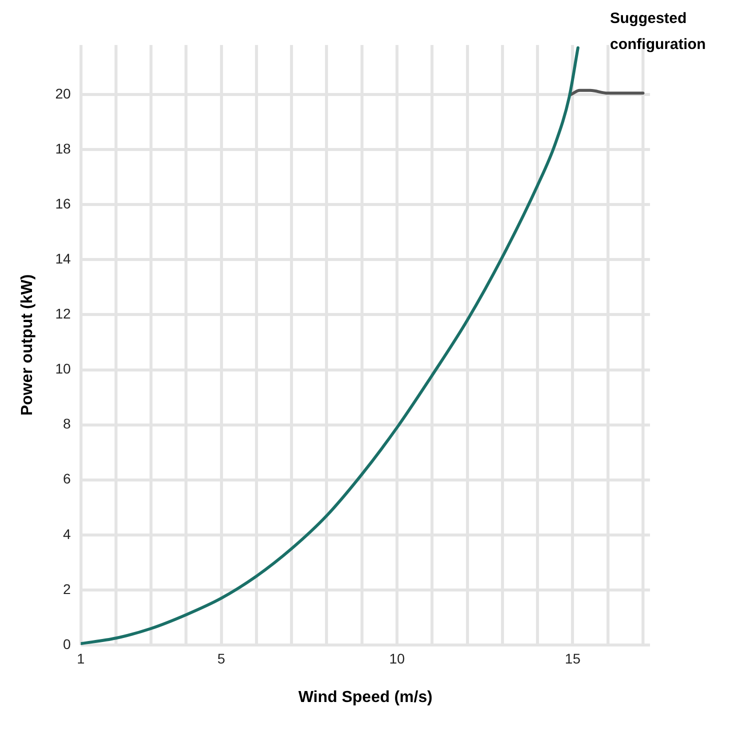  What do you see at coordinates (63, 314) in the screenshot?
I see `y-tick-label: 12` at bounding box center [63, 314].